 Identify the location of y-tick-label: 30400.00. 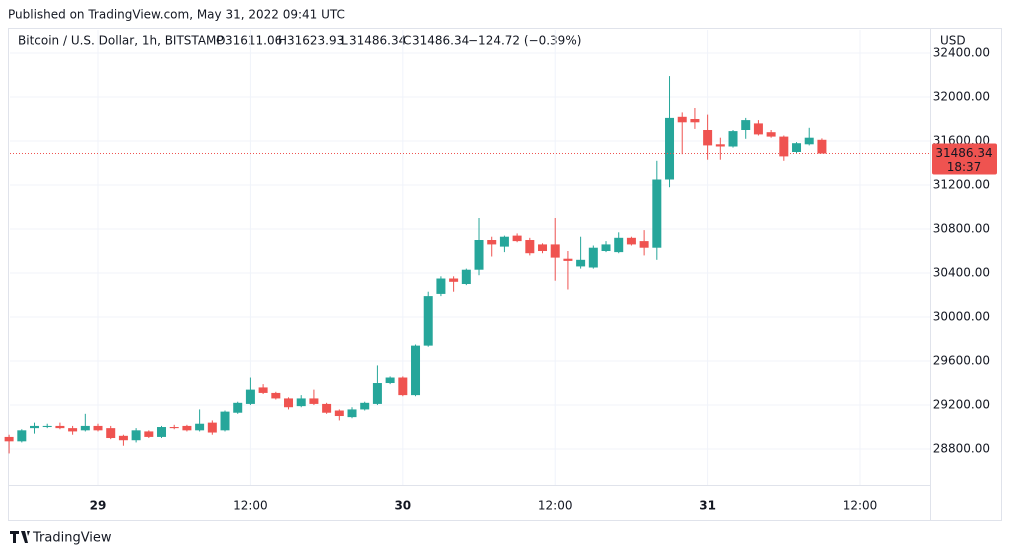
(961, 273).